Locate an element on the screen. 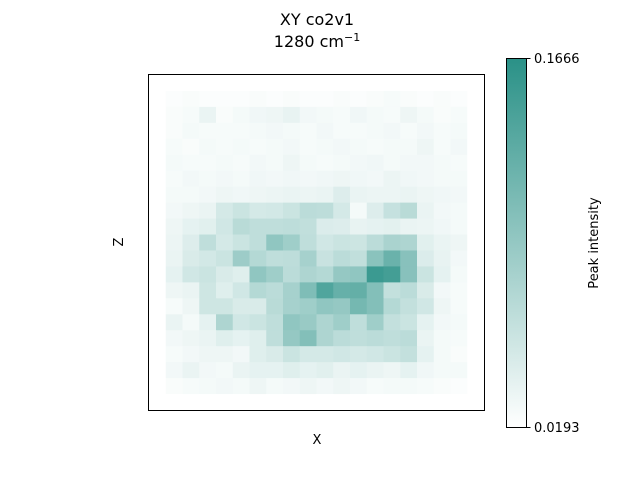 This screenshot has height=480, width=640. colorbar-max-label: 0.1666 is located at coordinates (557, 59).